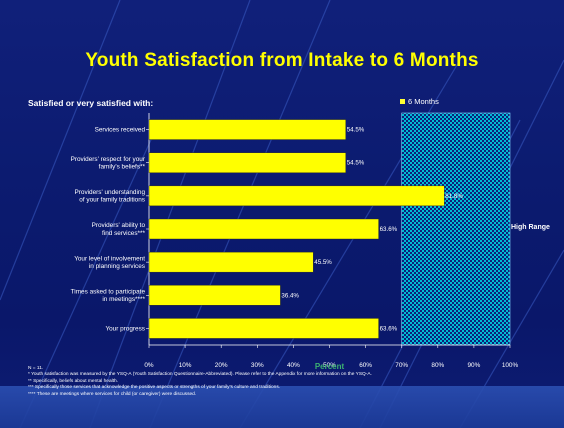  I want to click on x-tick-label: 70%, so click(401, 365).